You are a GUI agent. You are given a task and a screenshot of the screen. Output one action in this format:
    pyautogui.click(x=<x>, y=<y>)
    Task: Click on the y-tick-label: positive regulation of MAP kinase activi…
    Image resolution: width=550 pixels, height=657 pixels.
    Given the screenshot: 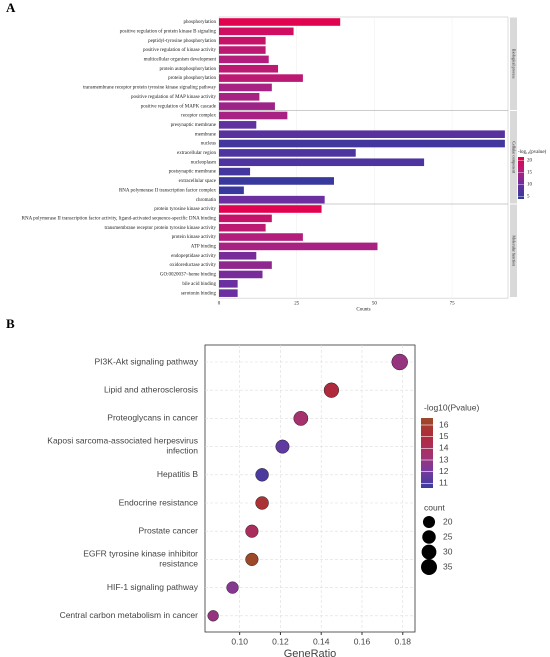 What is the action you would take?
    pyautogui.click(x=173, y=97)
    